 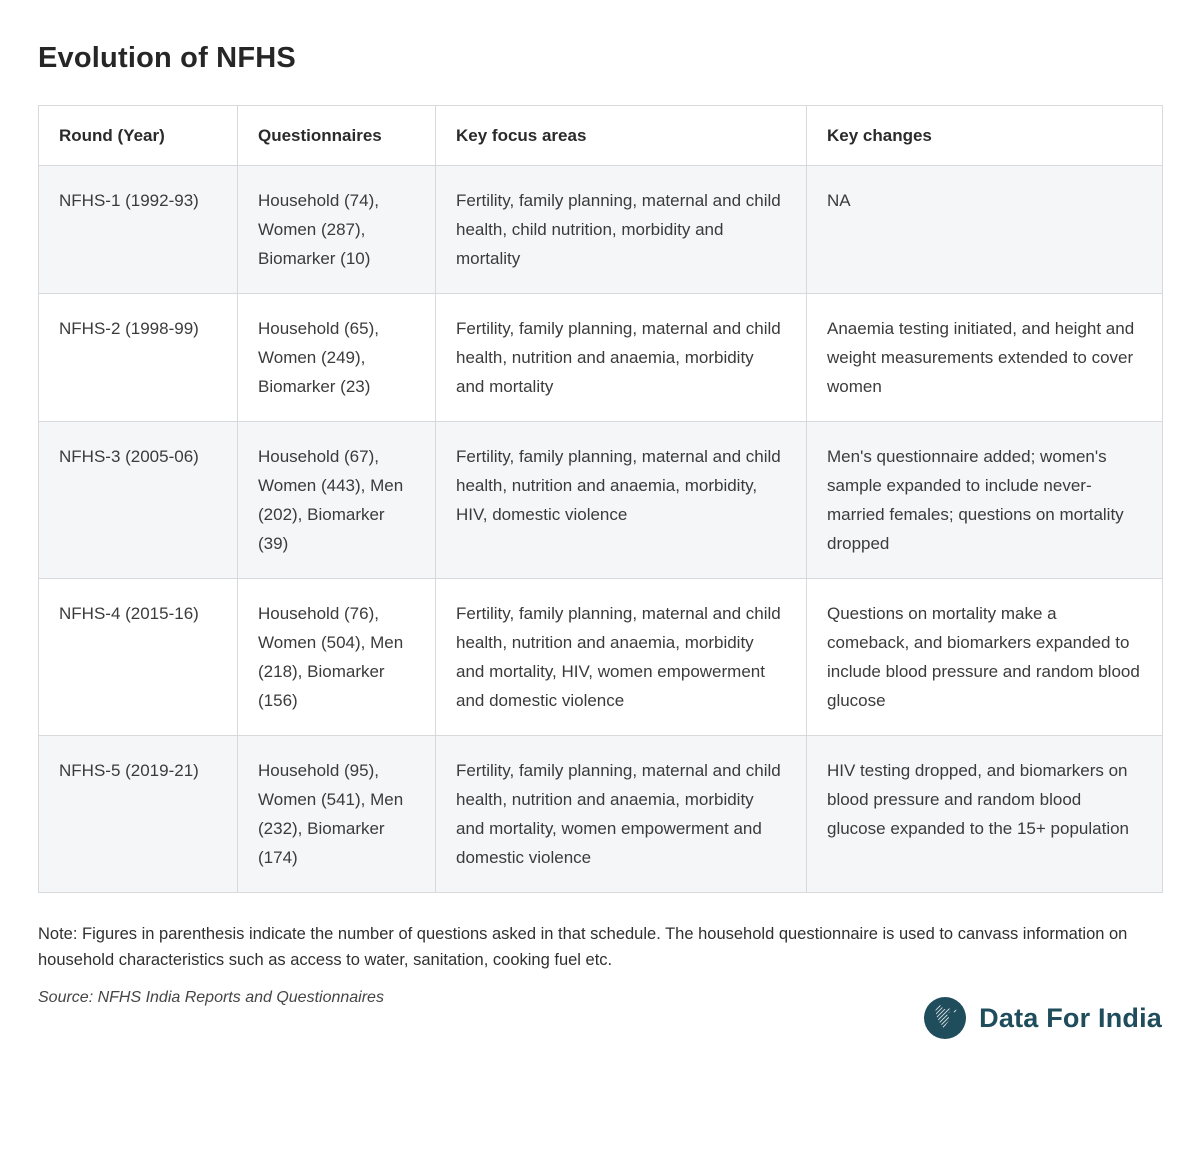 What do you see at coordinates (138, 500) in the screenshot?
I see `cell-round: NFHS-3 (2005-06)` at bounding box center [138, 500].